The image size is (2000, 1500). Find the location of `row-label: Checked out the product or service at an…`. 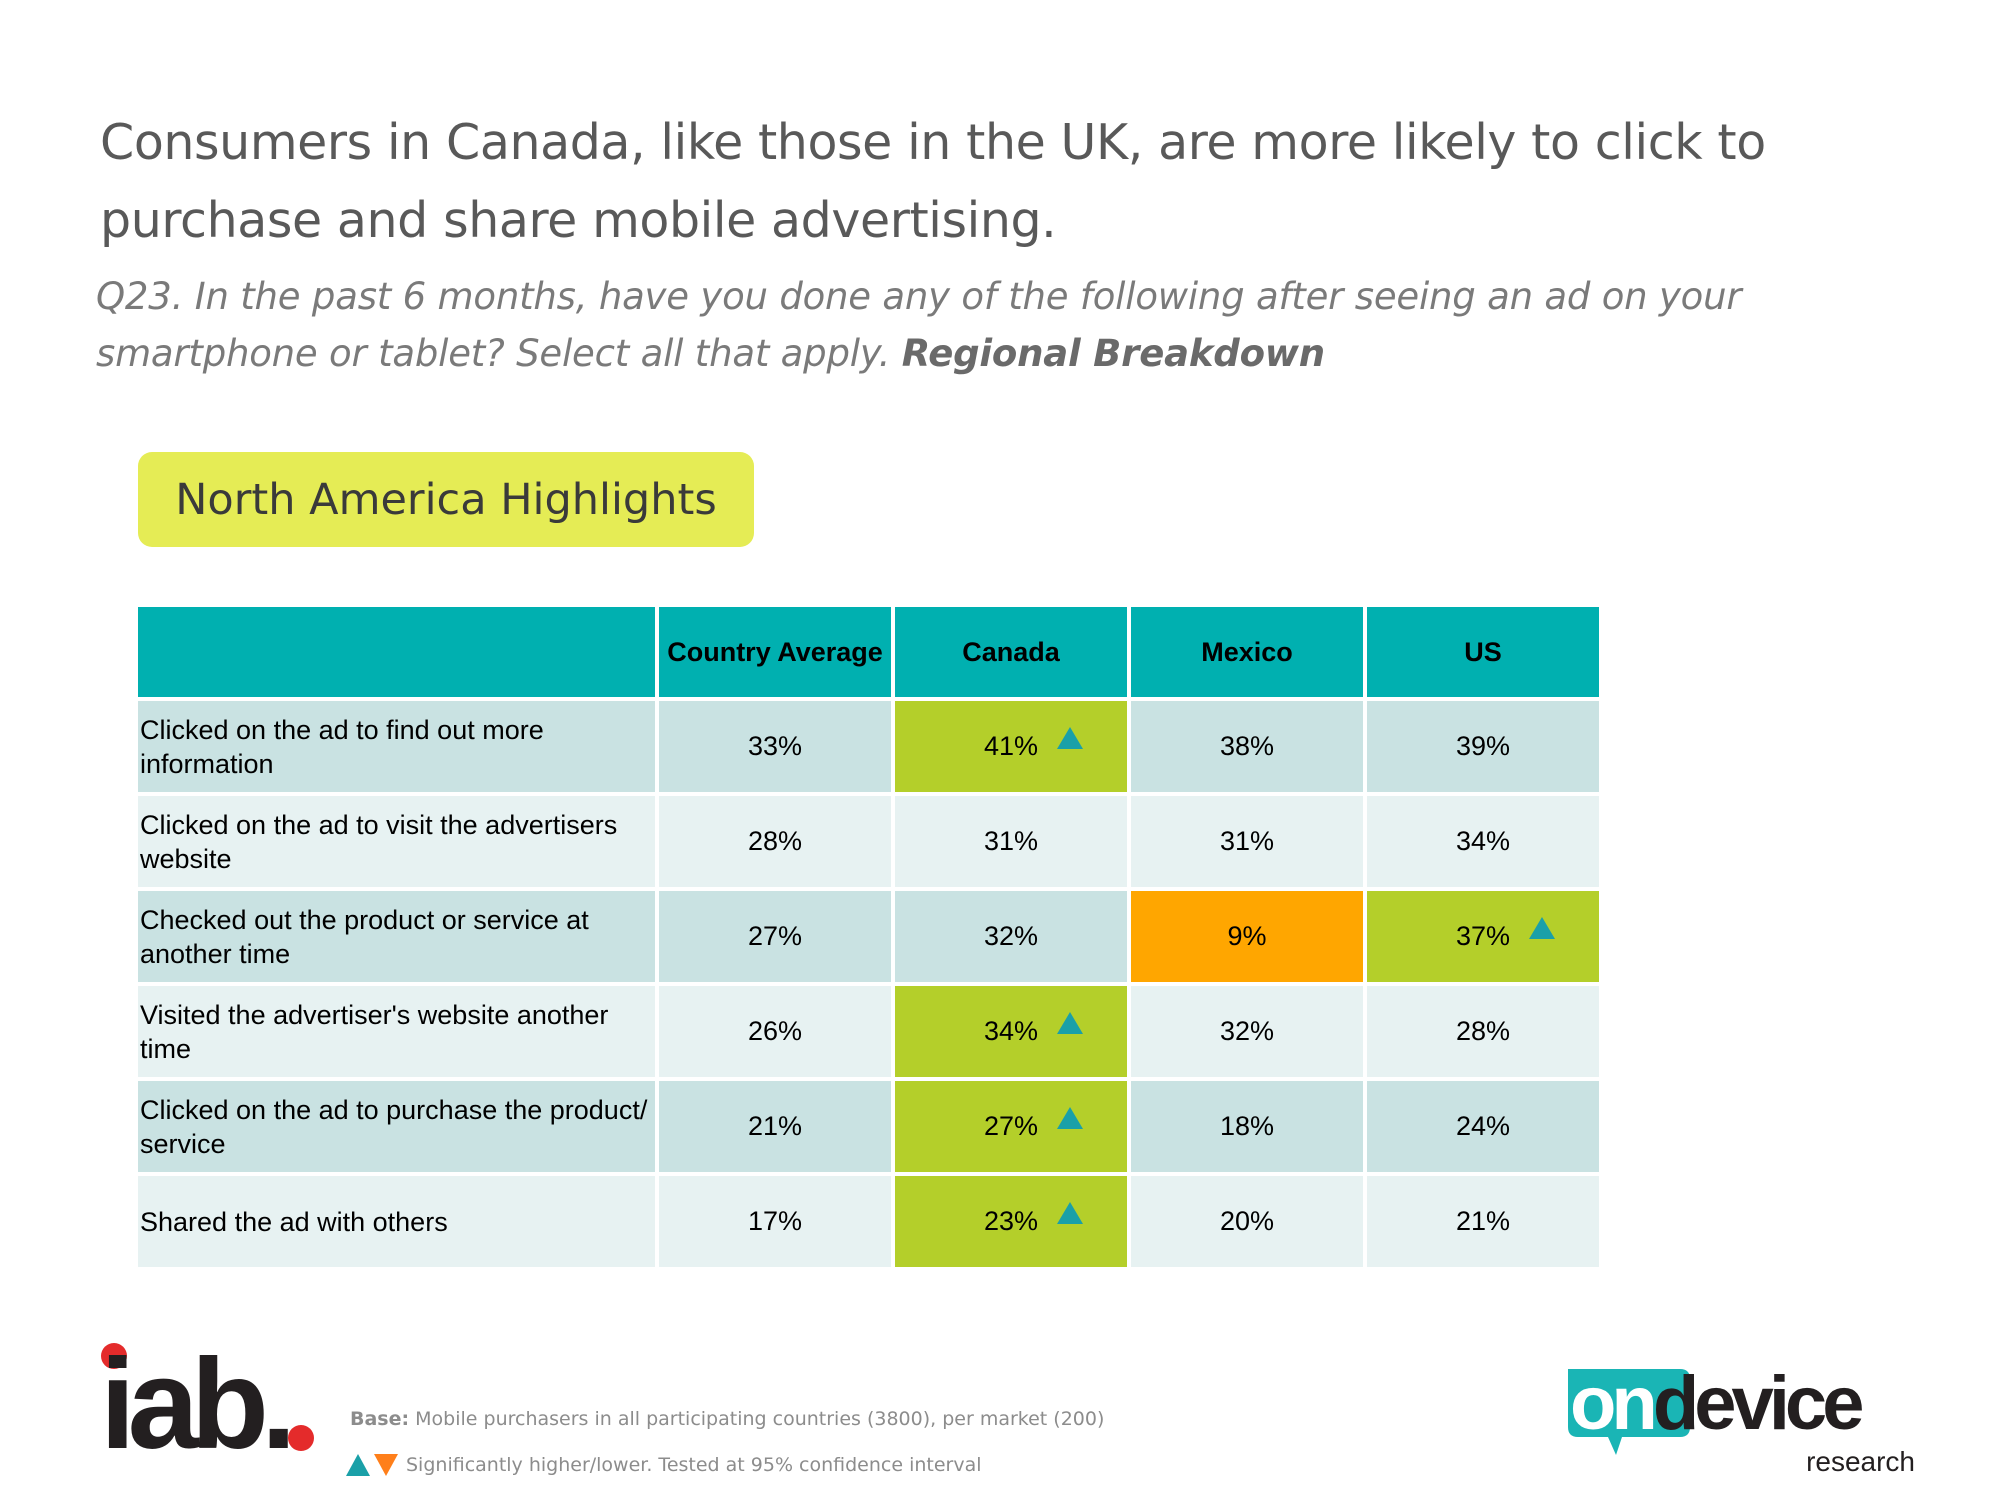

row-label: Checked out the product or service at an… is located at coordinates (396, 936).